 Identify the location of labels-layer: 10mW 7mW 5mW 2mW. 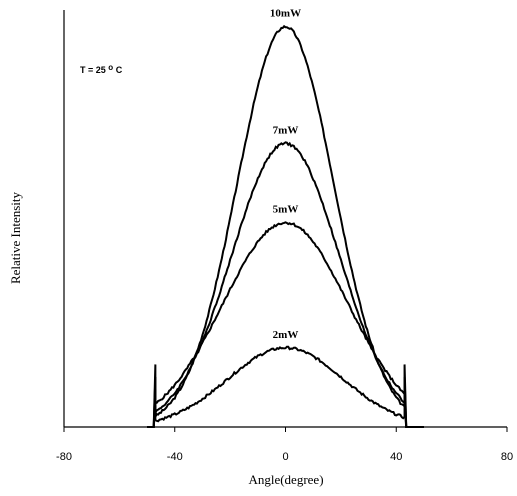
(285, 174).